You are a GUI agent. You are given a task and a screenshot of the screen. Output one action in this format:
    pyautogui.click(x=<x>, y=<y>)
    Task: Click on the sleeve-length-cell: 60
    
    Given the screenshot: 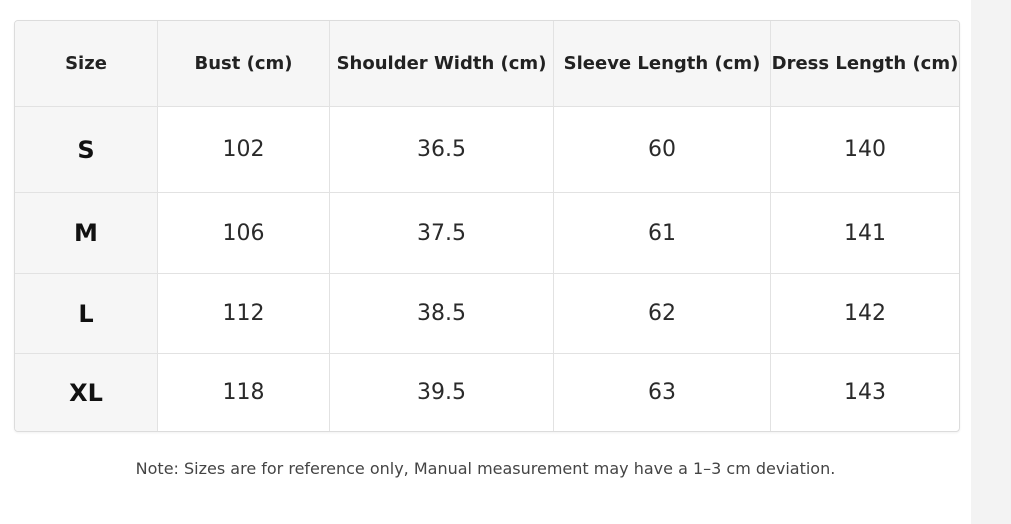 What is the action you would take?
    pyautogui.click(x=662, y=150)
    